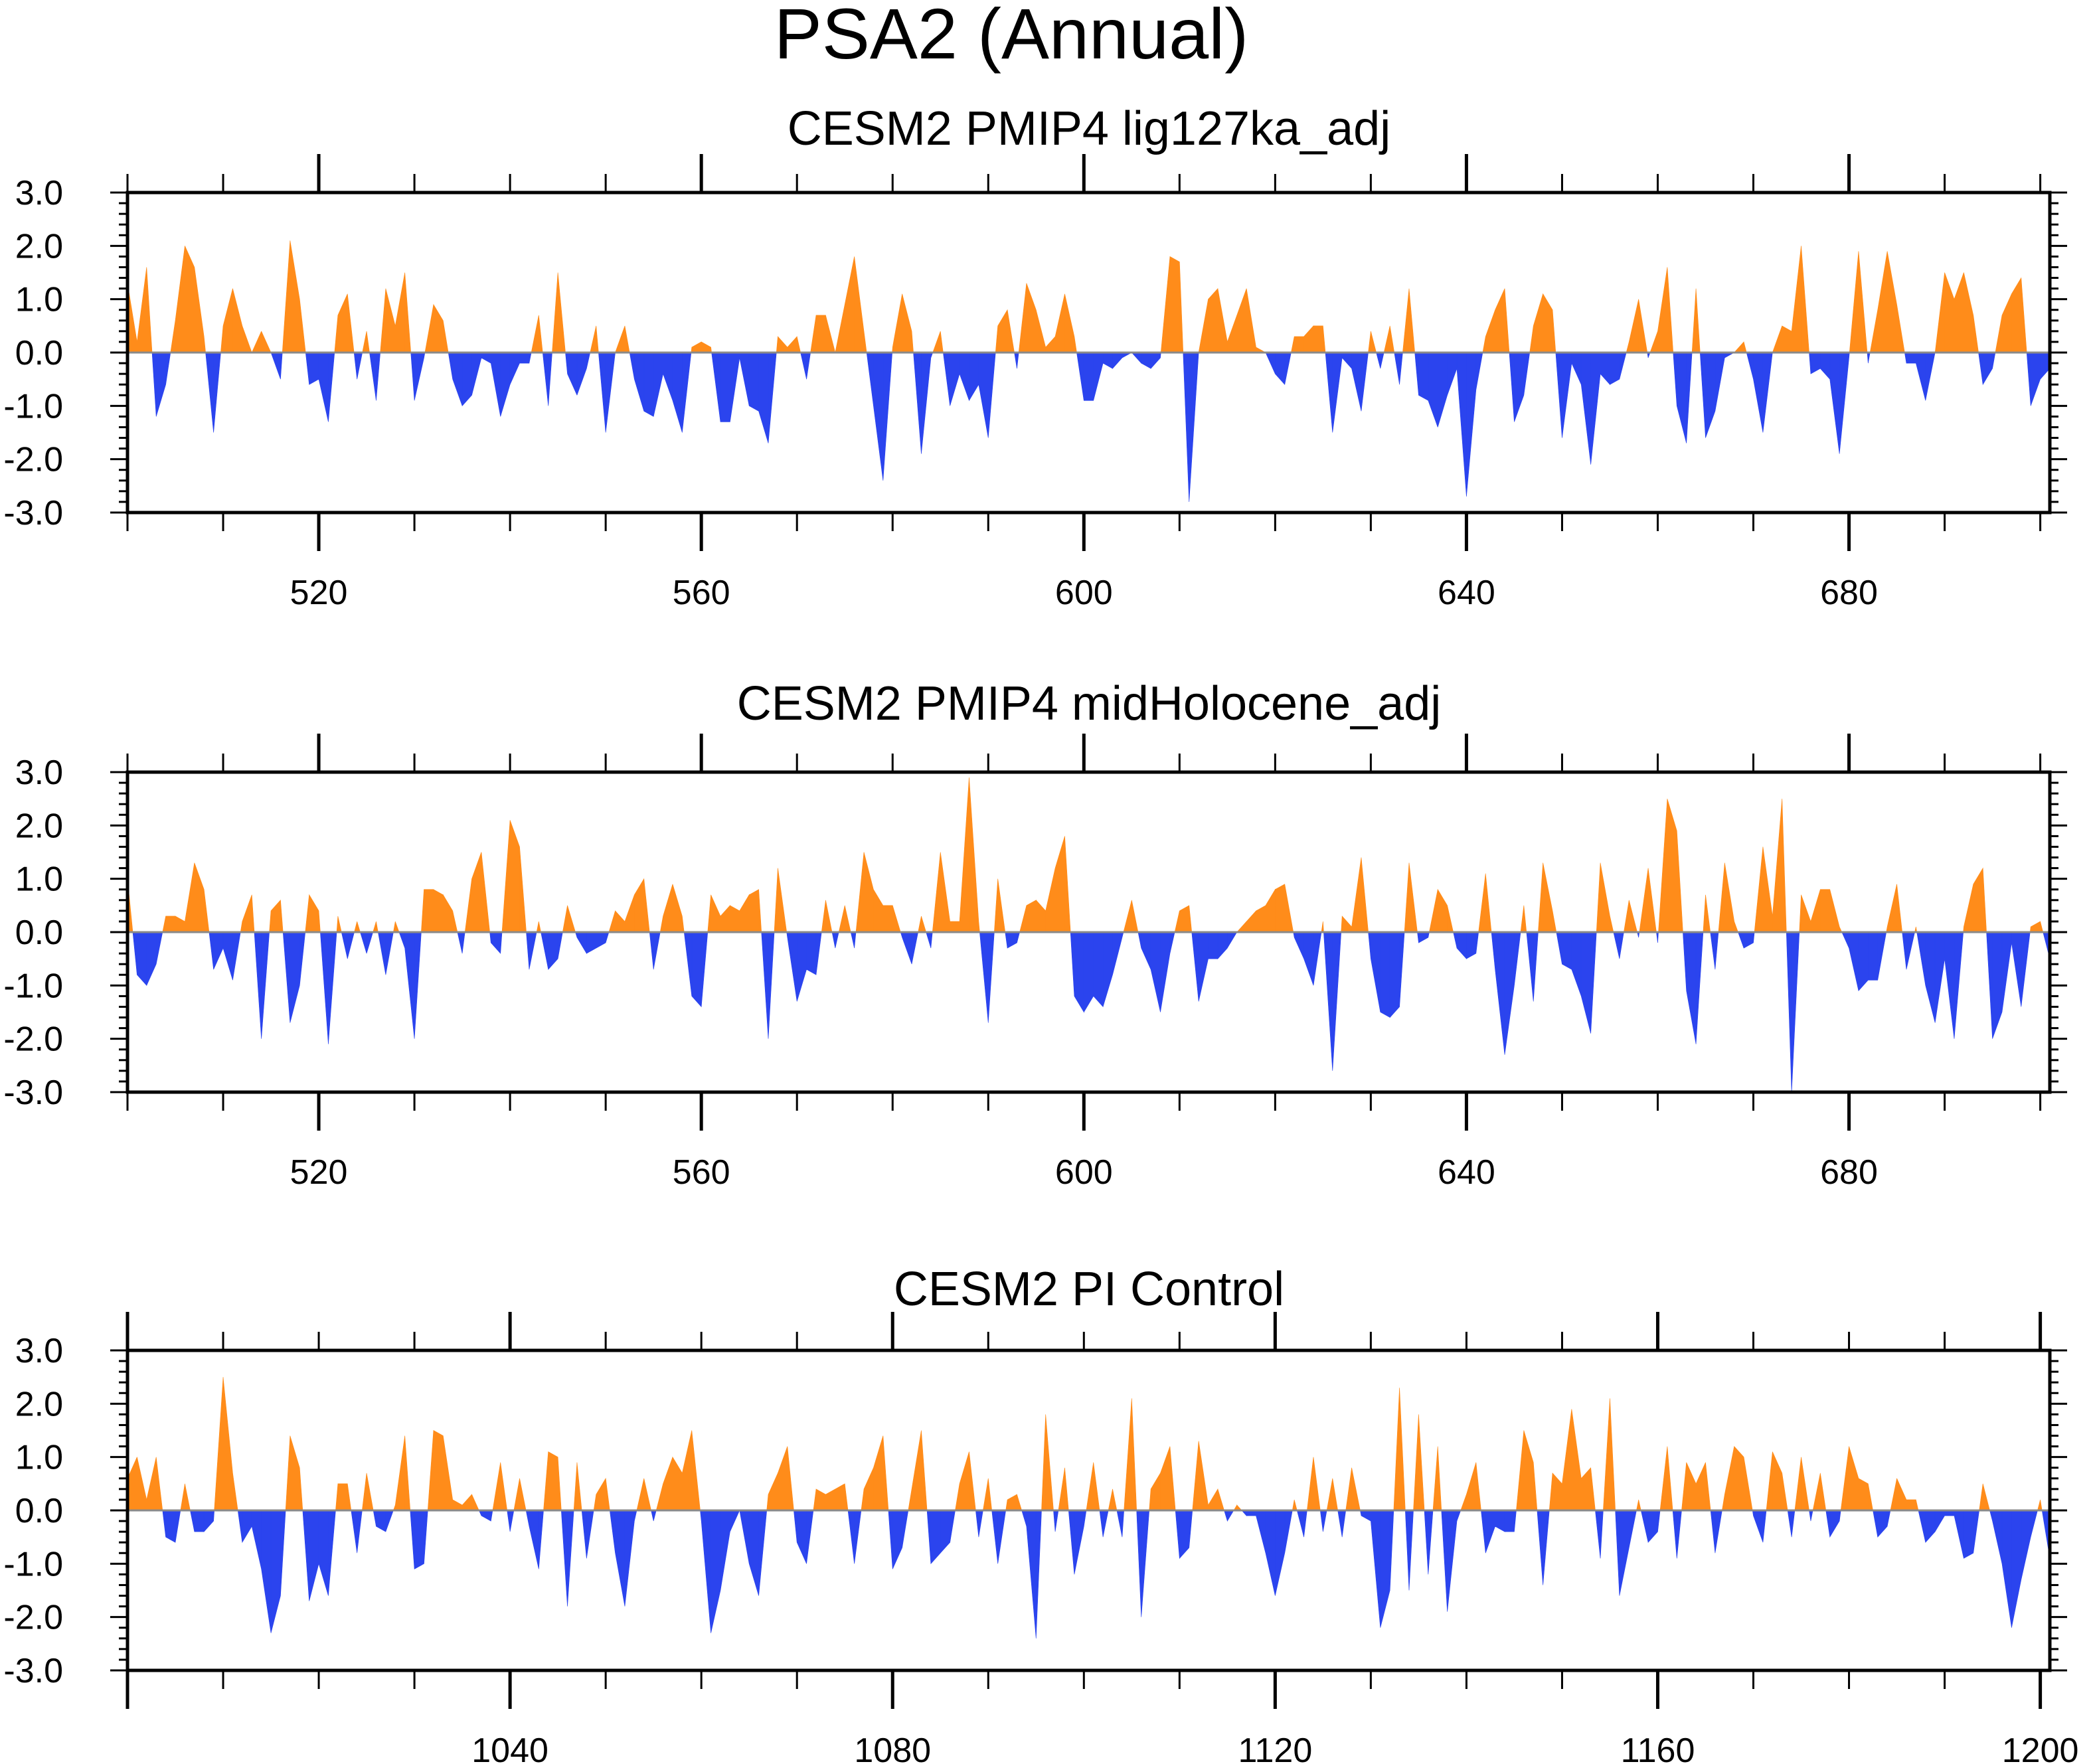 Image resolution: width=2095 pixels, height=1764 pixels. Describe the element at coordinates (1089, 128) in the screenshot. I see `panel-title: CESM2 PMIP4 lig127ka_adj` at that location.